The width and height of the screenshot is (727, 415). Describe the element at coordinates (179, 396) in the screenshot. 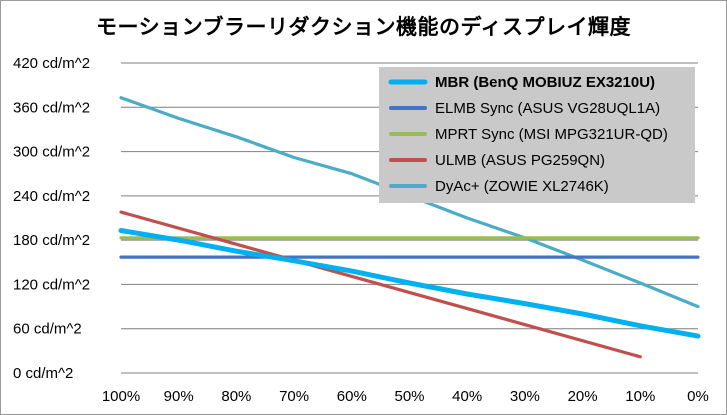

I see `x-tick-label: 90%` at that location.